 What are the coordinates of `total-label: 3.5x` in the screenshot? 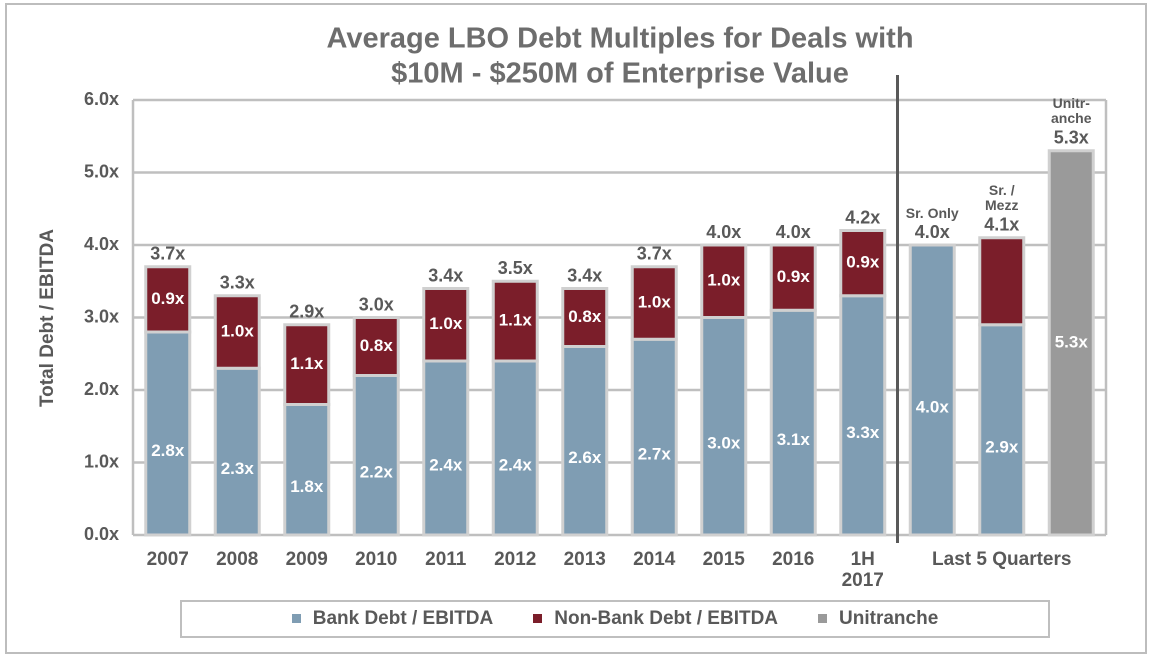 It's located at (515, 268).